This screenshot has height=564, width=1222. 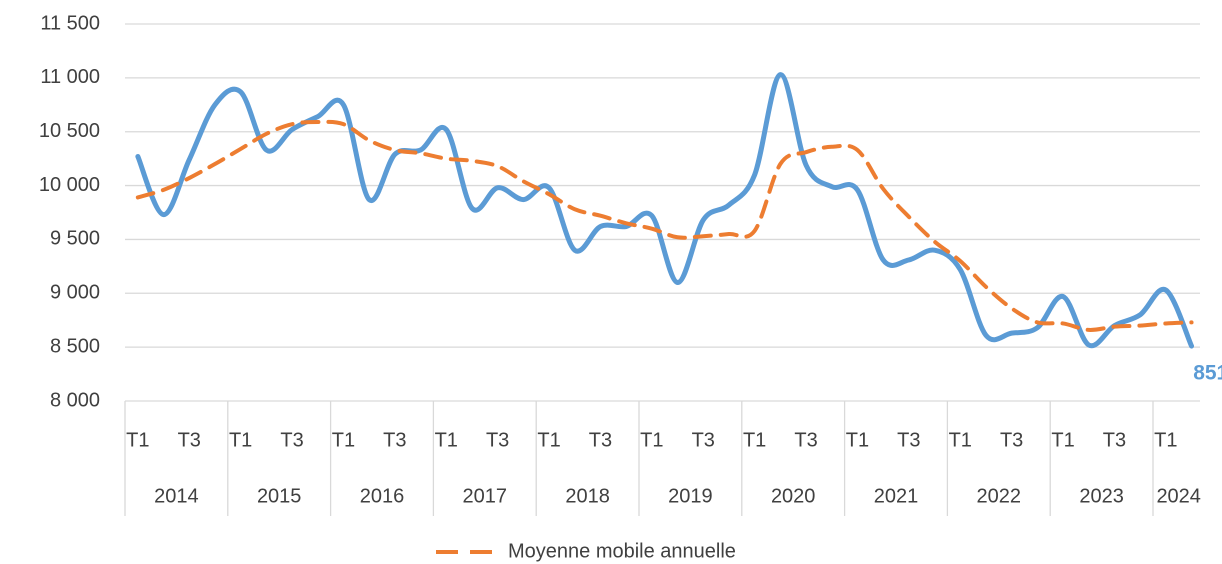 What do you see at coordinates (75, 293) in the screenshot?
I see `y-tick-label: 9 000` at bounding box center [75, 293].